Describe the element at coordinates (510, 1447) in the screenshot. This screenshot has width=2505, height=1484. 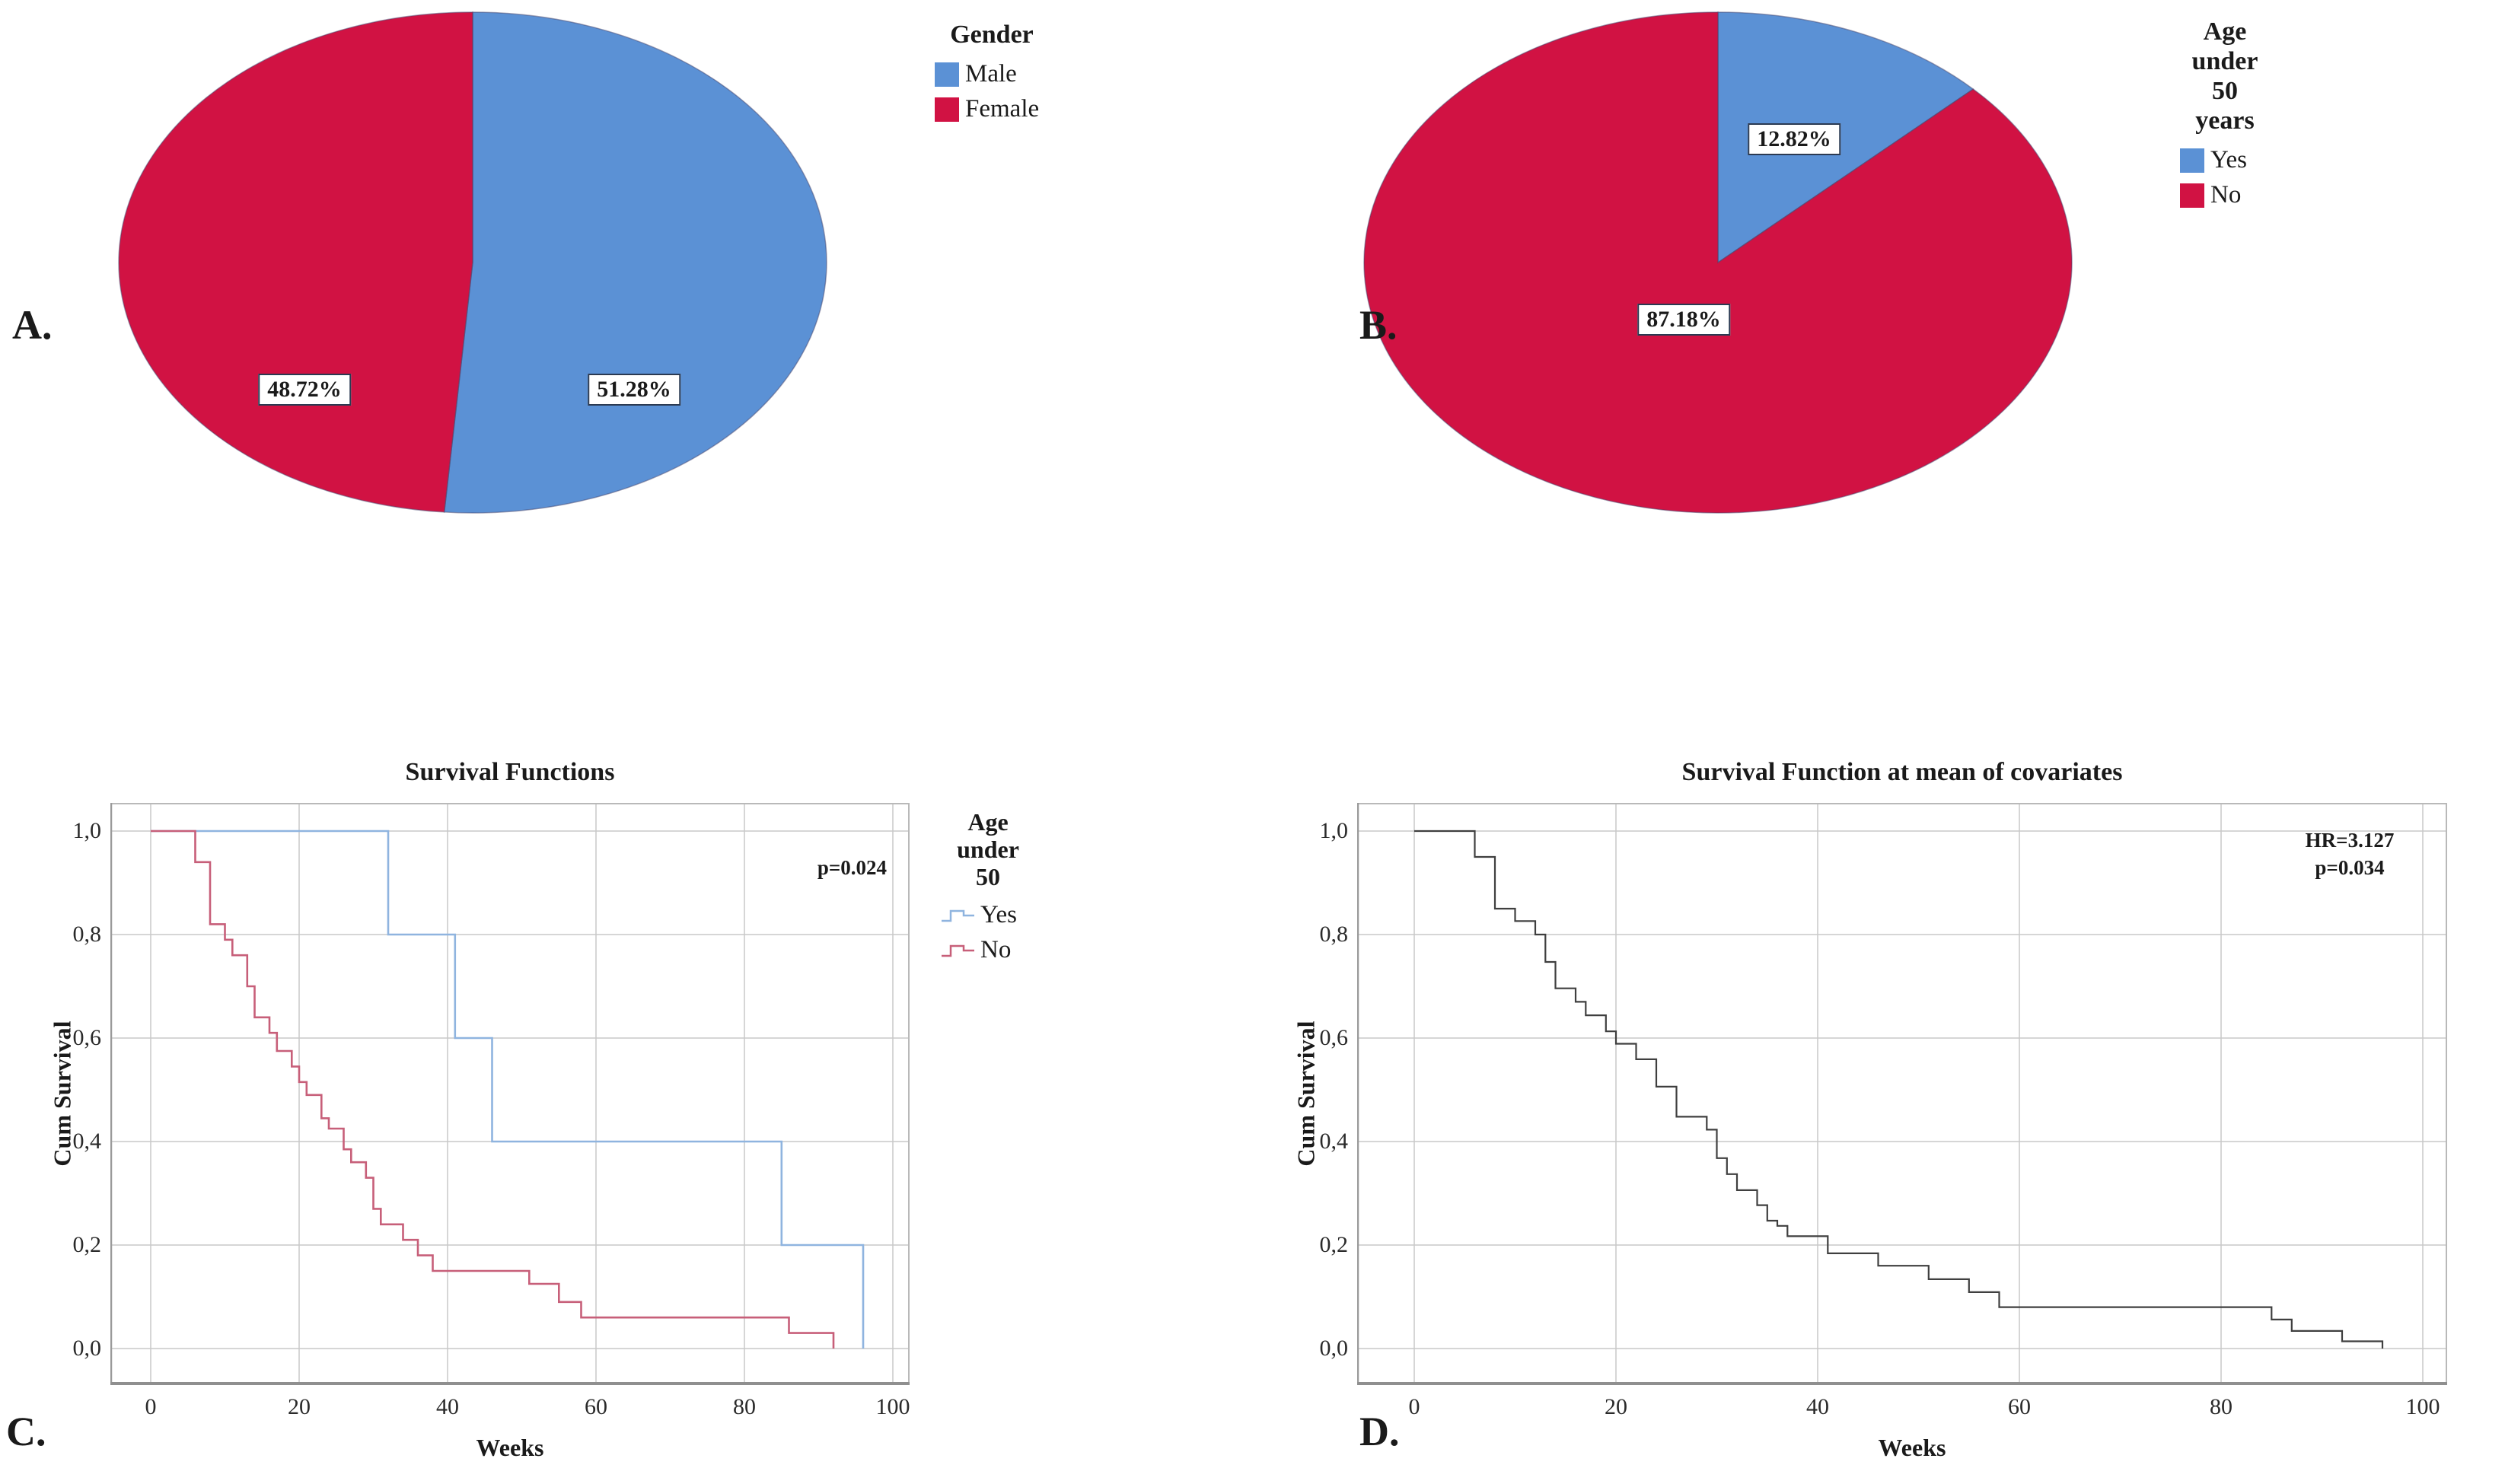
I see `km-x-axis-title: Weeks` at that location.